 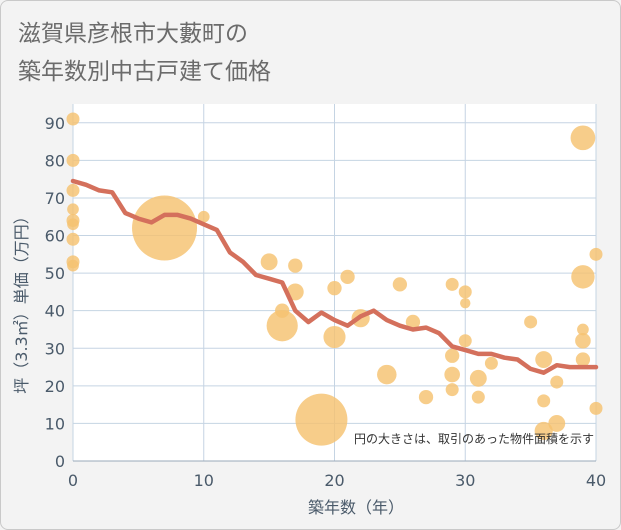 What do you see at coordinates (55, 160) in the screenshot?
I see `y-tick-label: 80` at bounding box center [55, 160].